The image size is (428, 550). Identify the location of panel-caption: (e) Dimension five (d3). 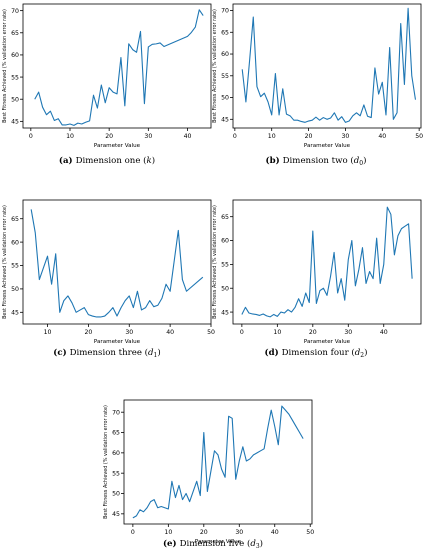
(213, 544).